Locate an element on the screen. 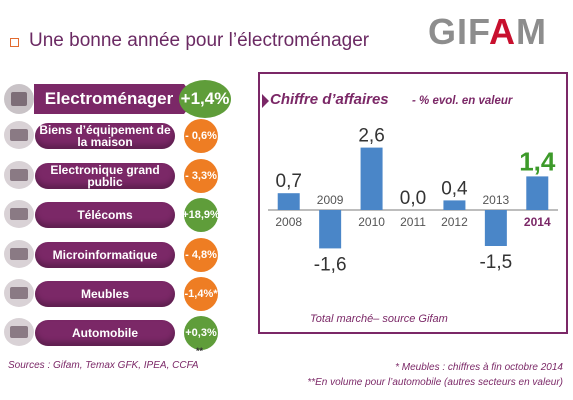 The image size is (573, 400). chart-year-label: 2012 is located at coordinates (454, 222).